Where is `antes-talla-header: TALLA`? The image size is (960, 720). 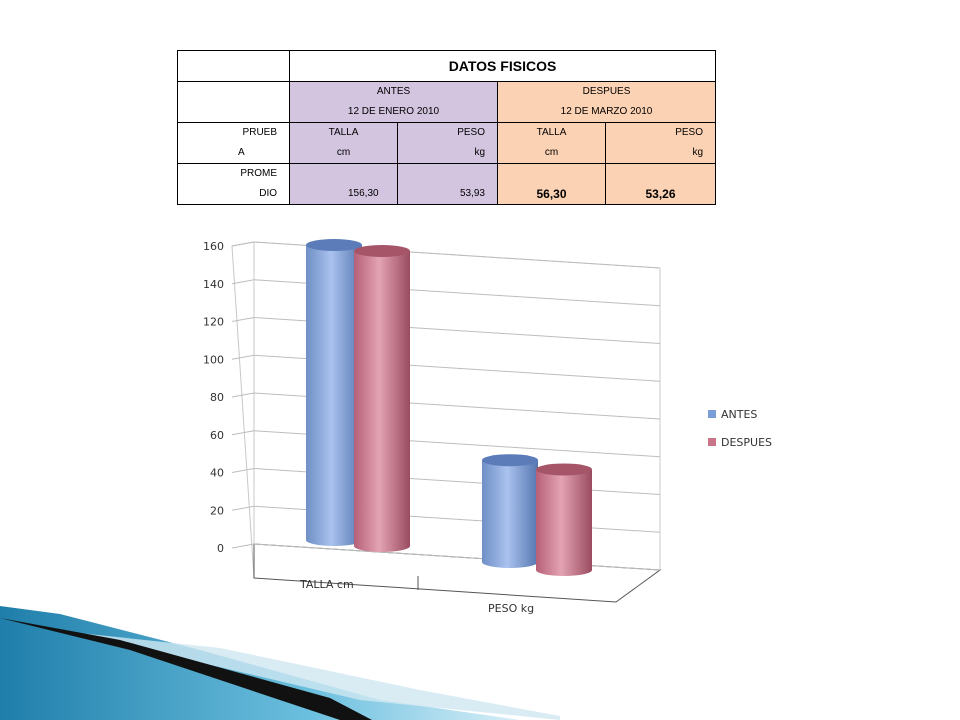 antes-talla-header: TALLA is located at coordinates (343, 132).